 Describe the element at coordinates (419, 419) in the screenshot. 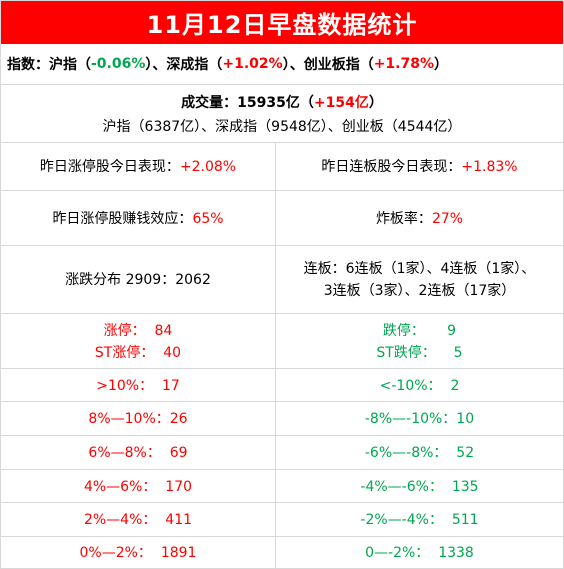

I see `range-down: -8%—-10%：10` at that location.